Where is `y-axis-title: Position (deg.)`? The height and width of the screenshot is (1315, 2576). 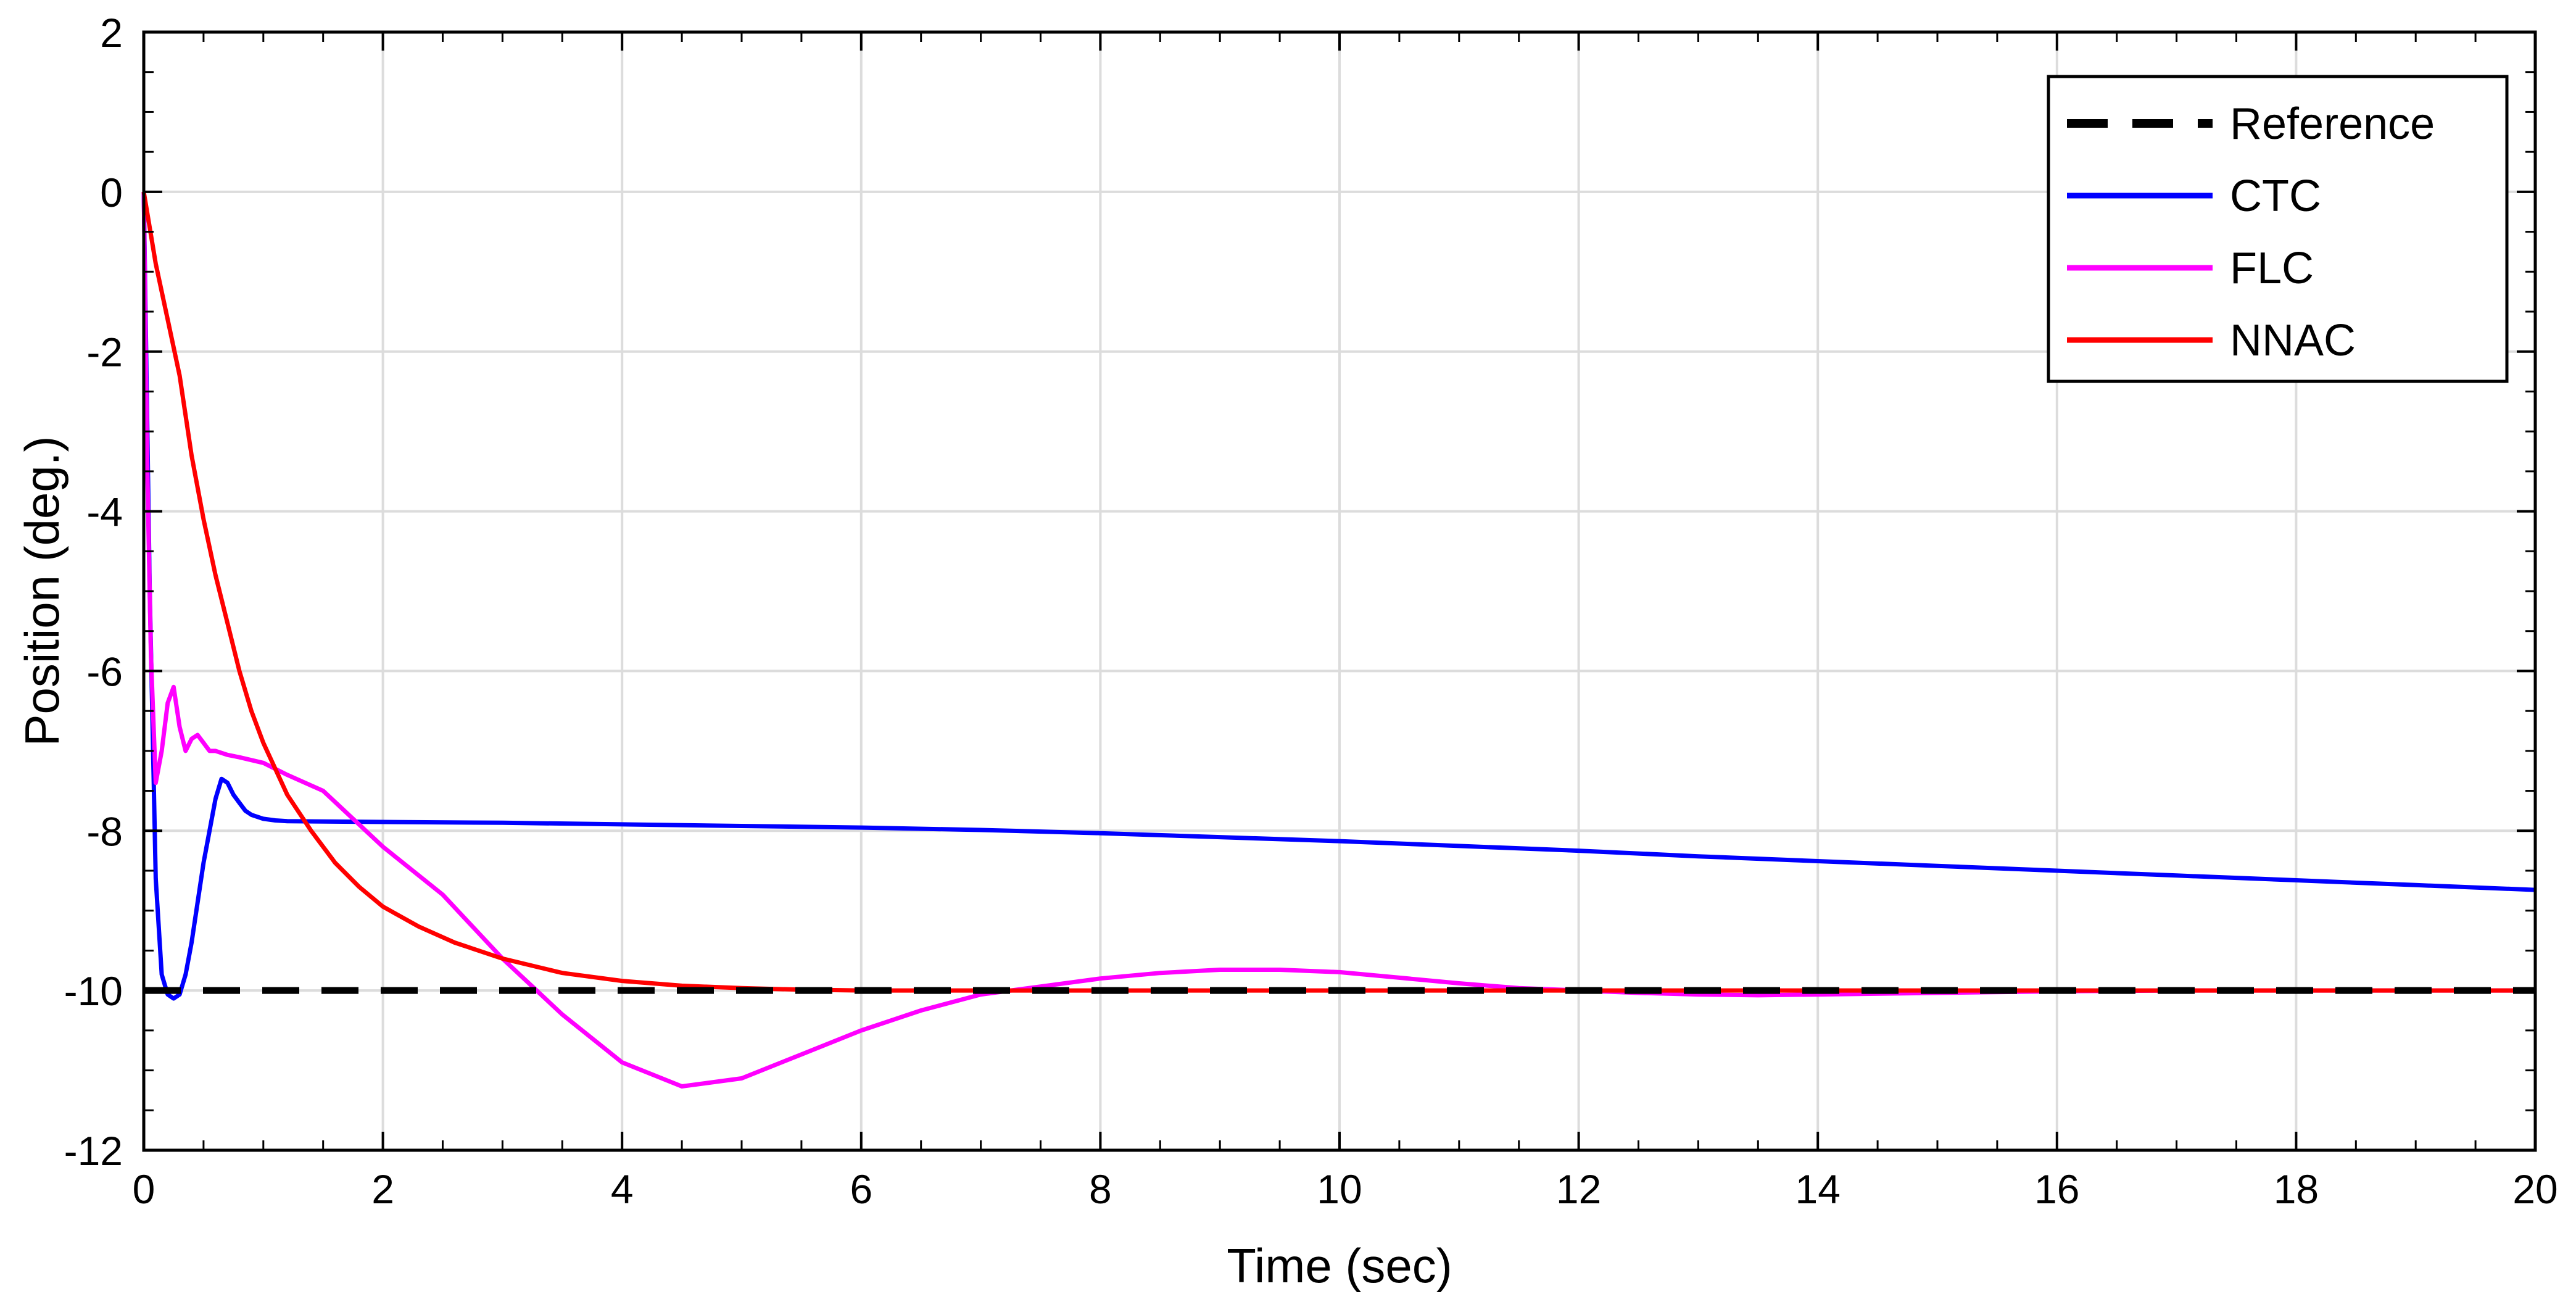 y-axis-title: Position (deg.) is located at coordinates (42, 591).